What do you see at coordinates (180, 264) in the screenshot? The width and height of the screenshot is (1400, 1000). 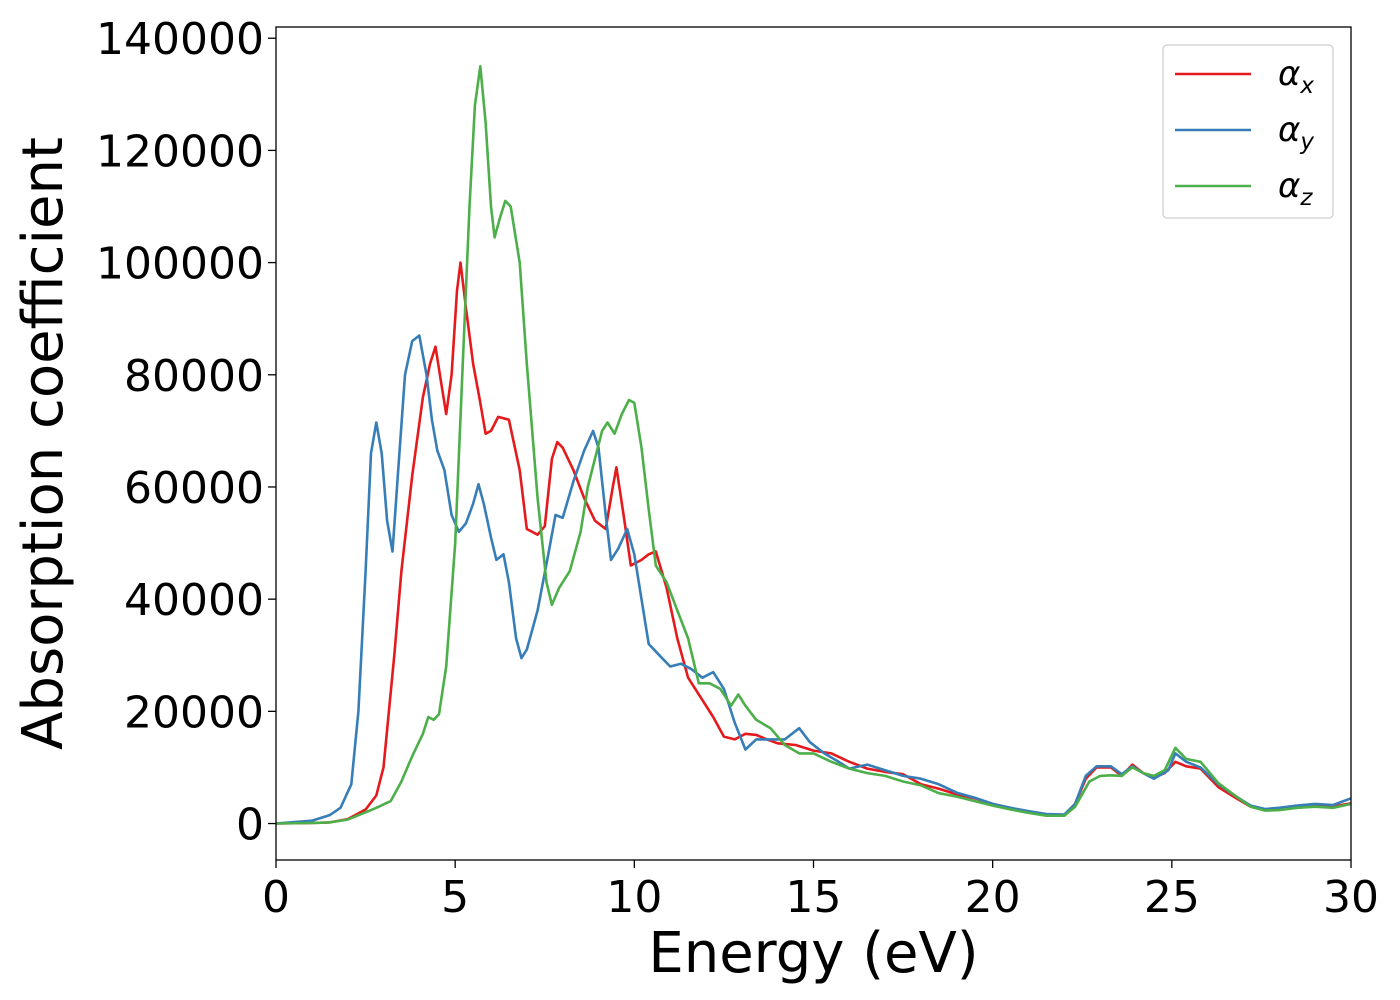 I see `y-tick-label: 100000` at bounding box center [180, 264].